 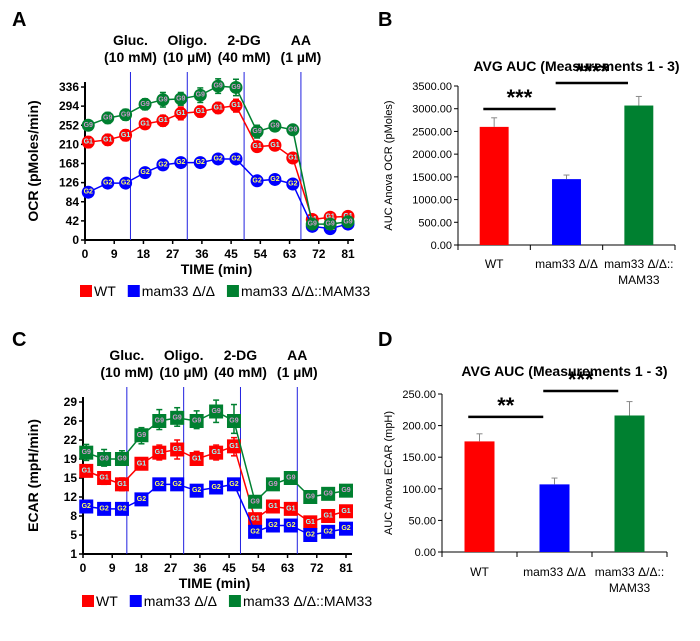 What do you see at coordinates (126, 355) in the screenshot?
I see `injection-name: Gluc.` at bounding box center [126, 355].